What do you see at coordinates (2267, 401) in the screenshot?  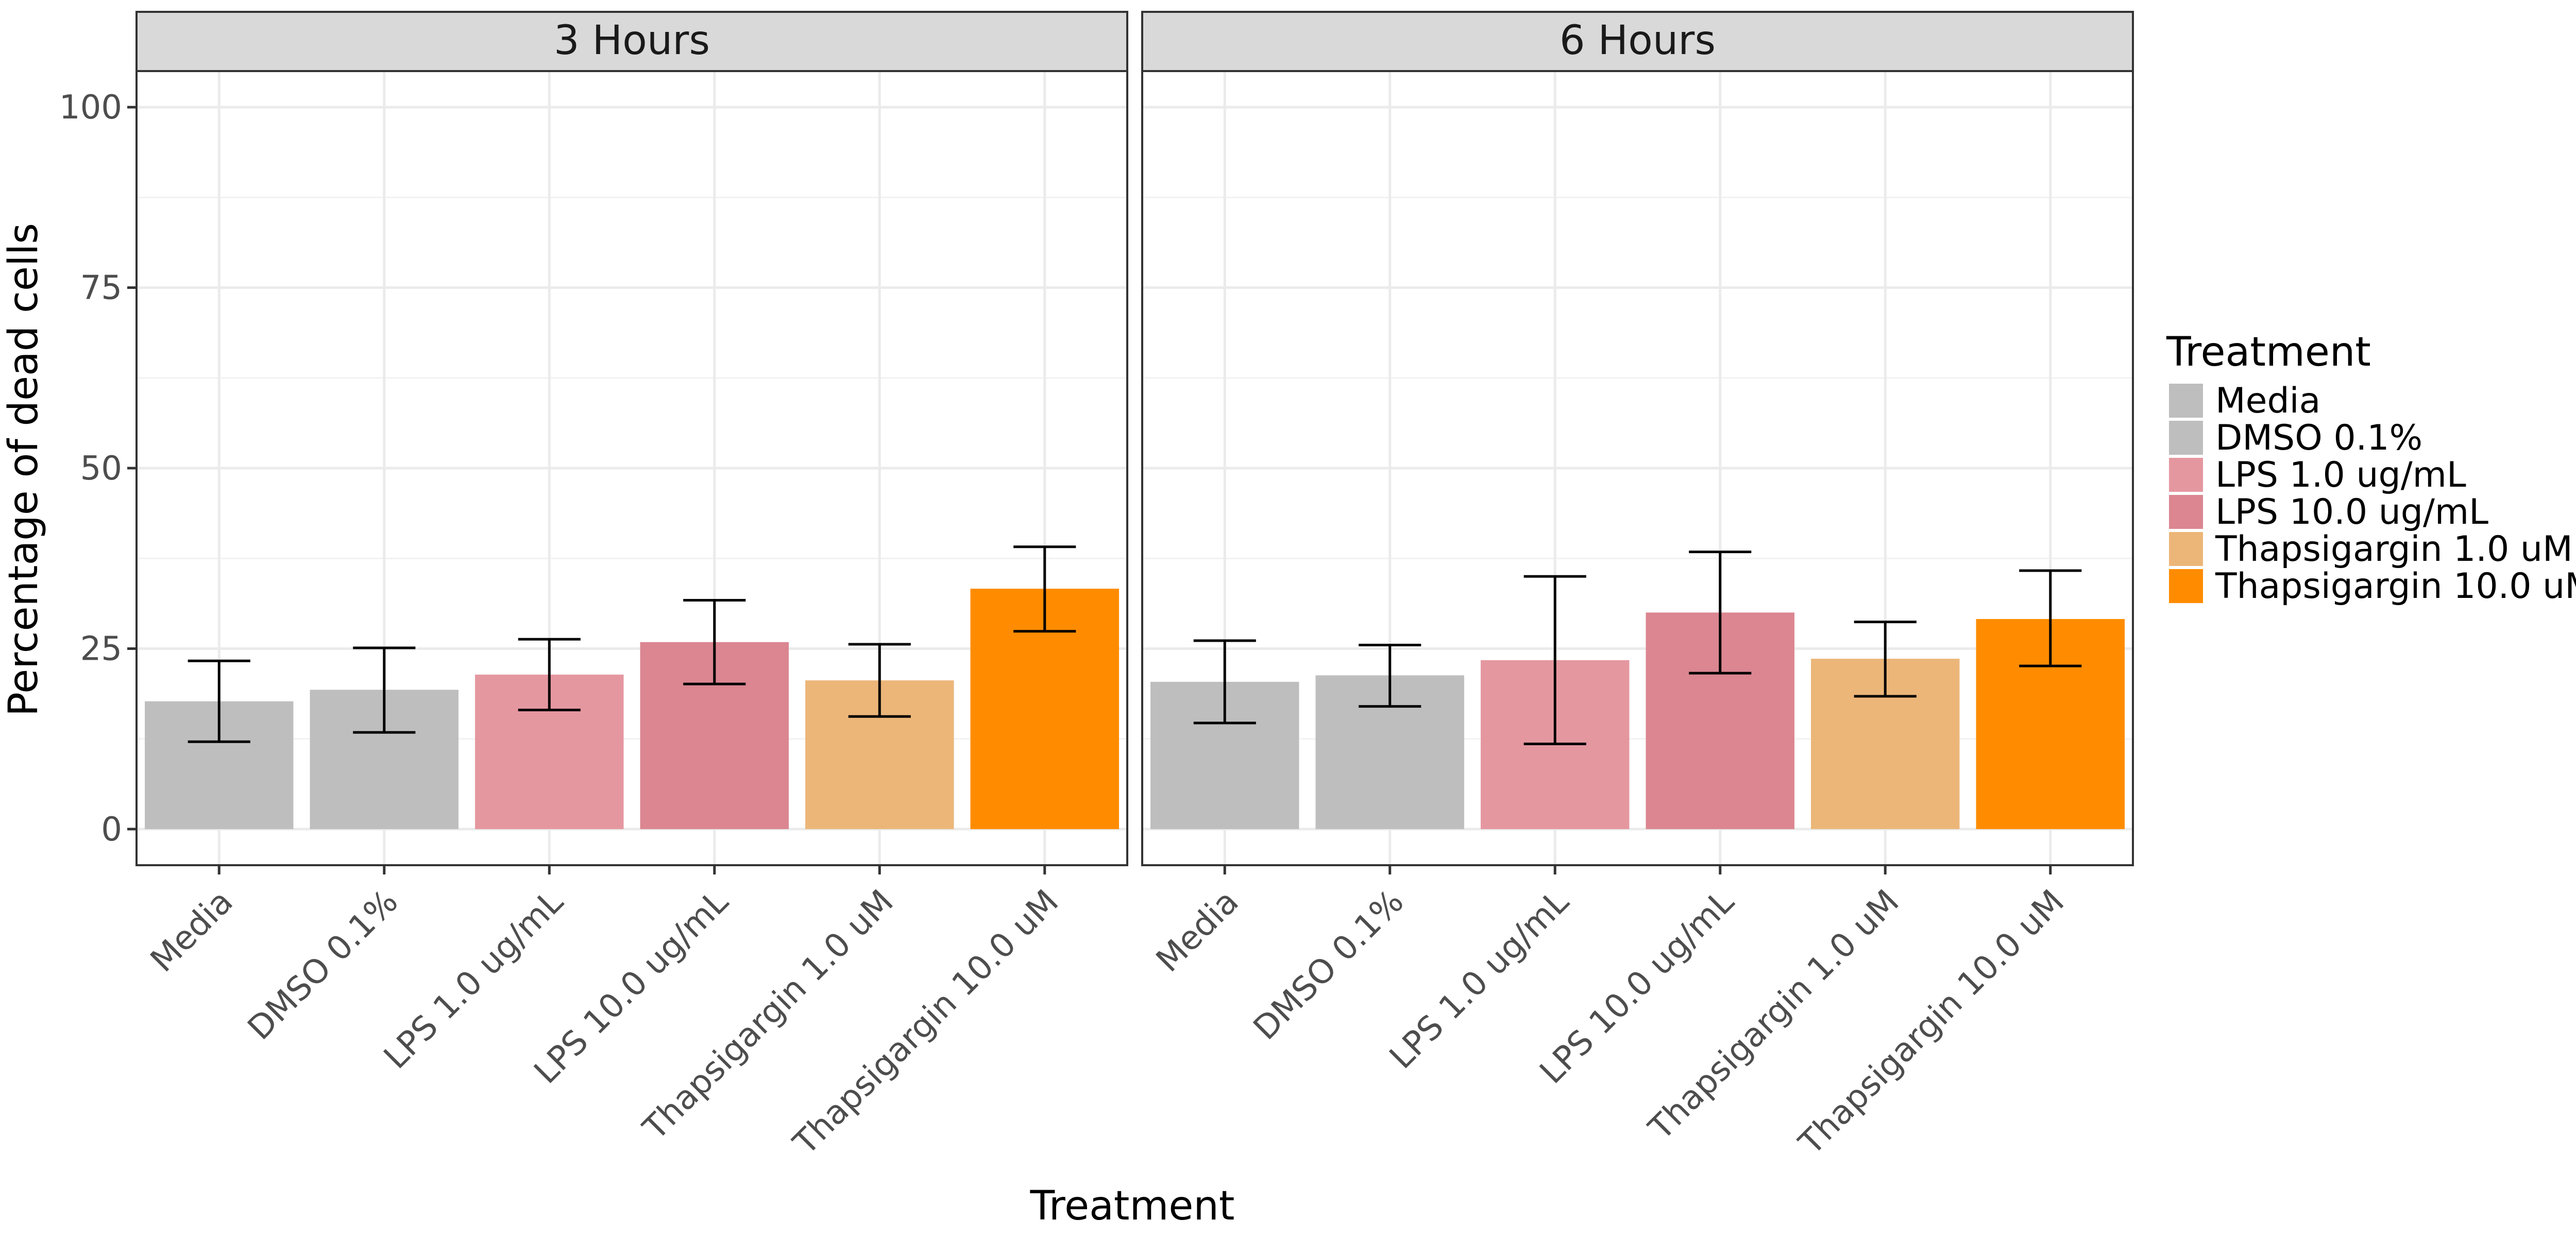 I see `legend-label: Media` at bounding box center [2267, 401].